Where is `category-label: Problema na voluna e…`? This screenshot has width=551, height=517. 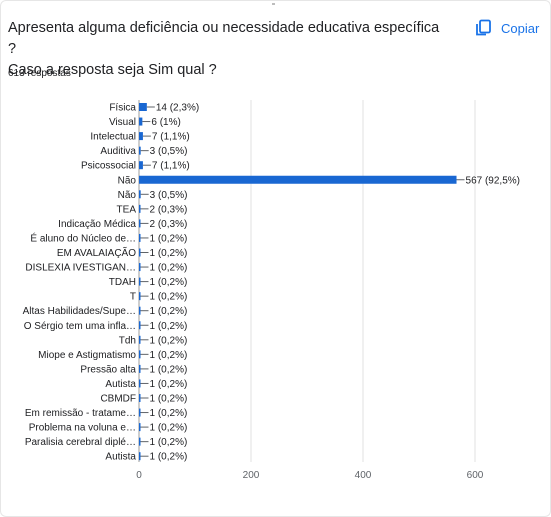
category-label: Problema na voluna e… is located at coordinates (82, 428).